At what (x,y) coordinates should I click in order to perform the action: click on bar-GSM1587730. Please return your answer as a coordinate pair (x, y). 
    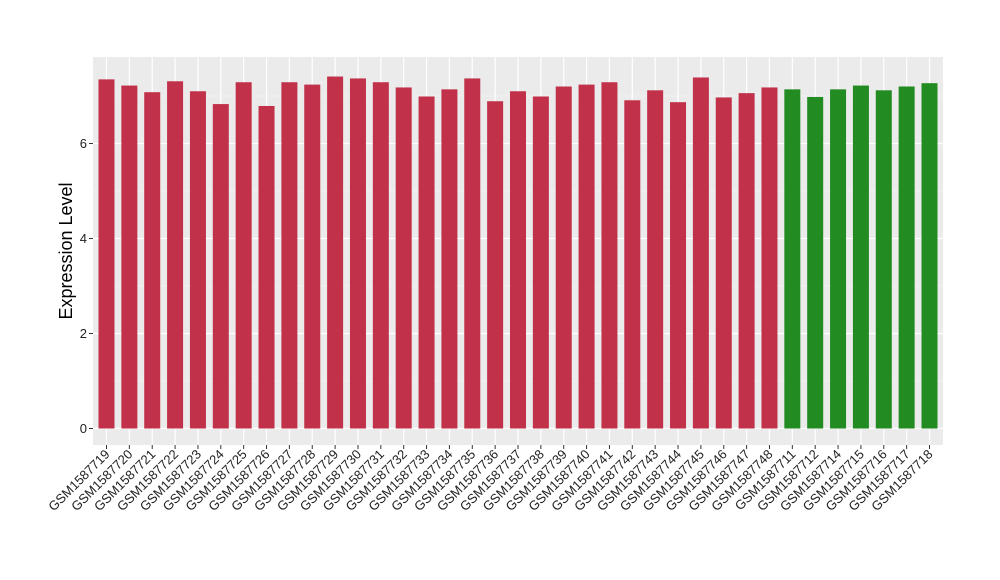
    Looking at the image, I should click on (357, 253).